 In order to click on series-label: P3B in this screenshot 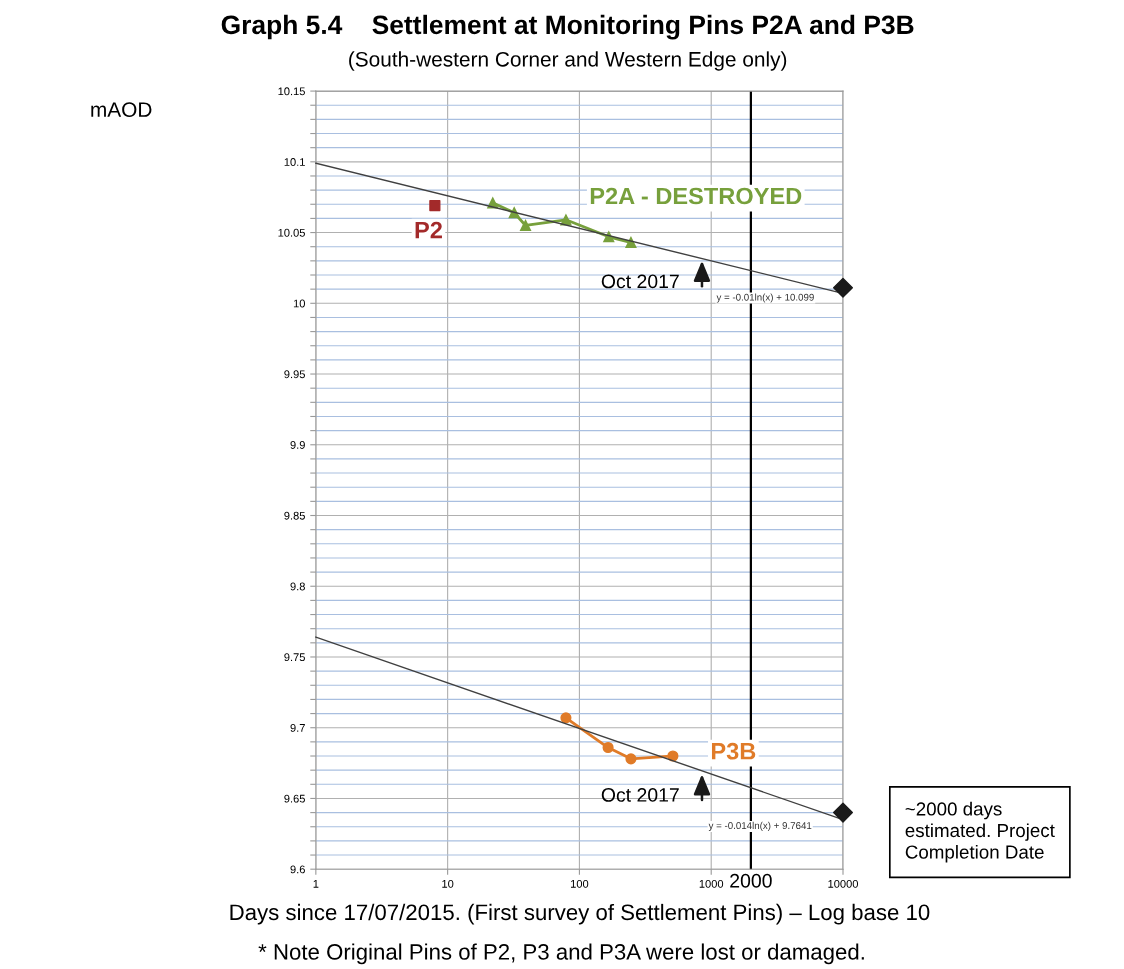, I will do `click(733, 751)`.